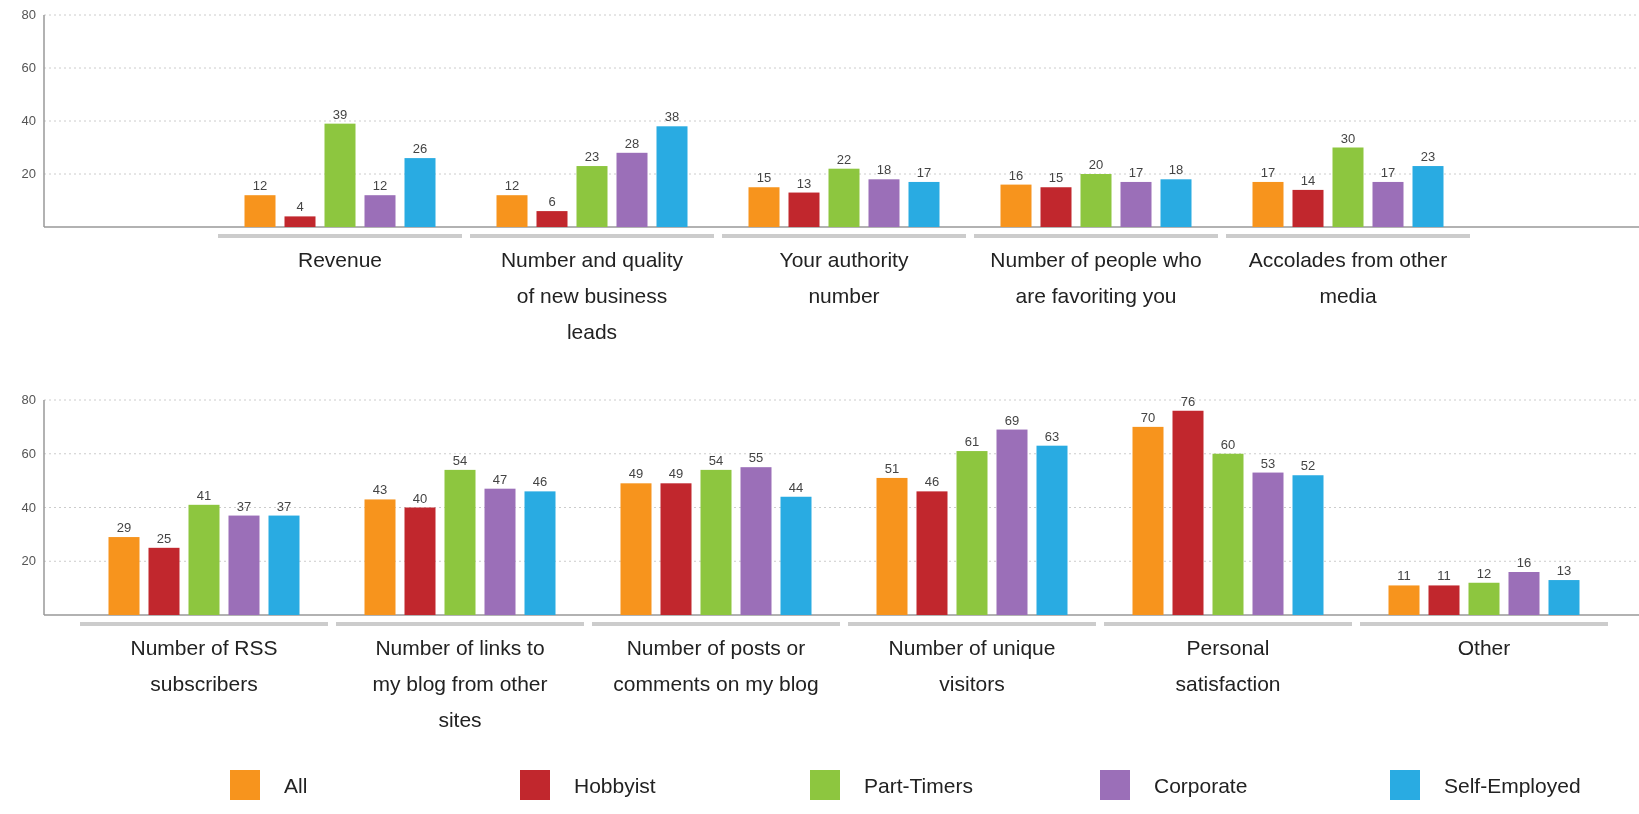  Describe the element at coordinates (592, 157) in the screenshot. I see `data-label: 23` at that location.